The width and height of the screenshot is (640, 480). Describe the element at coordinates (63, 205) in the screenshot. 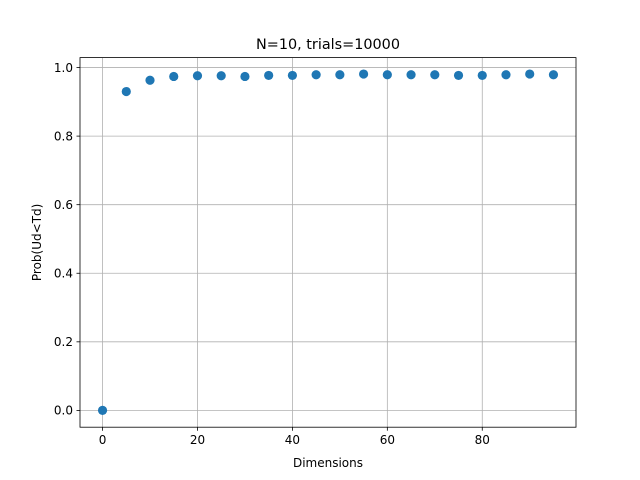

I see `y-tick-label: 0.6` at that location.